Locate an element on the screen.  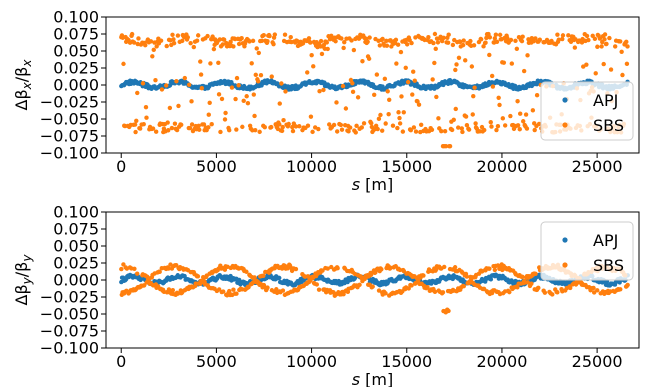
x-tick-label: 5000 is located at coordinates (216, 166).